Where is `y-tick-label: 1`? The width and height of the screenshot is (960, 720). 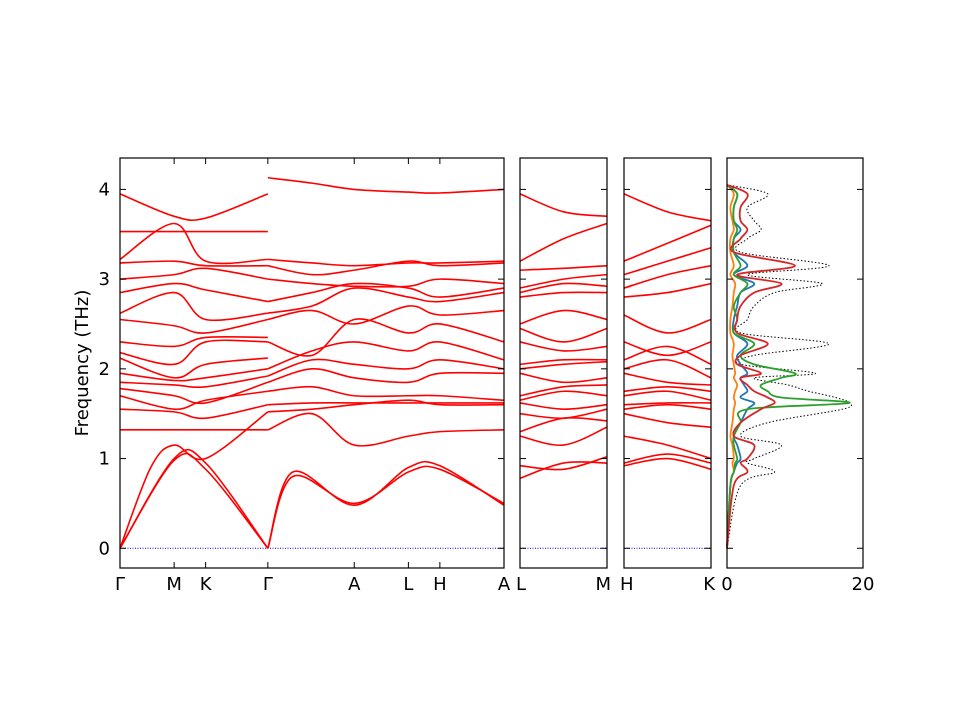
y-tick-label: 1 is located at coordinates (104, 459).